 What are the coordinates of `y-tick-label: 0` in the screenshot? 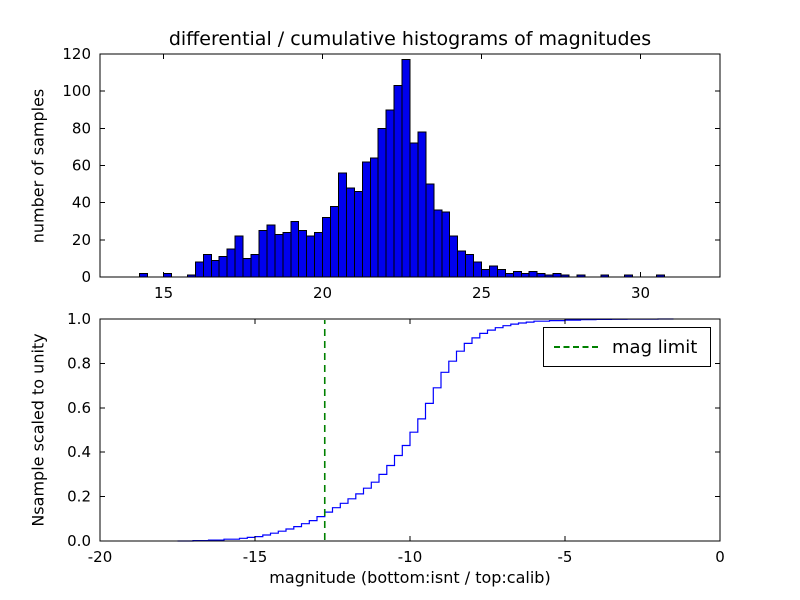 It's located at (86, 277).